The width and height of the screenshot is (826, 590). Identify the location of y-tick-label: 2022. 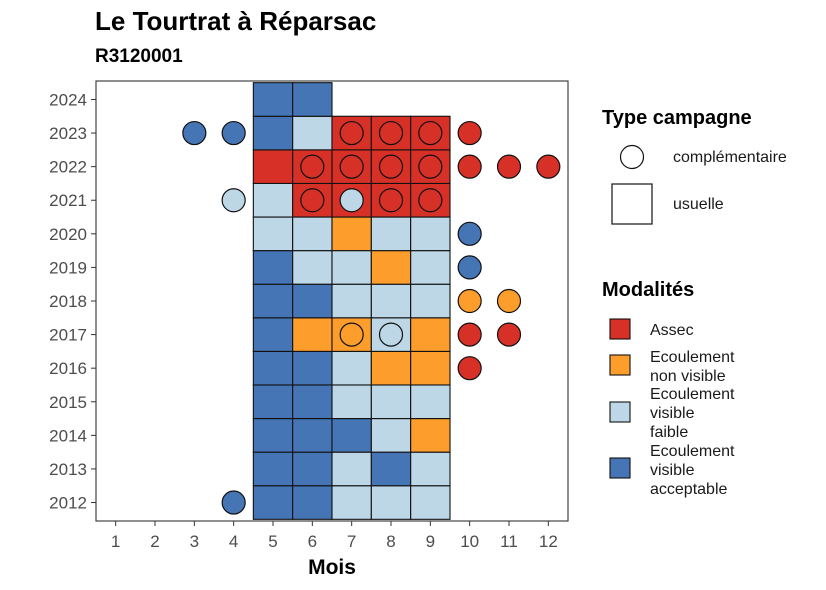
(68, 167).